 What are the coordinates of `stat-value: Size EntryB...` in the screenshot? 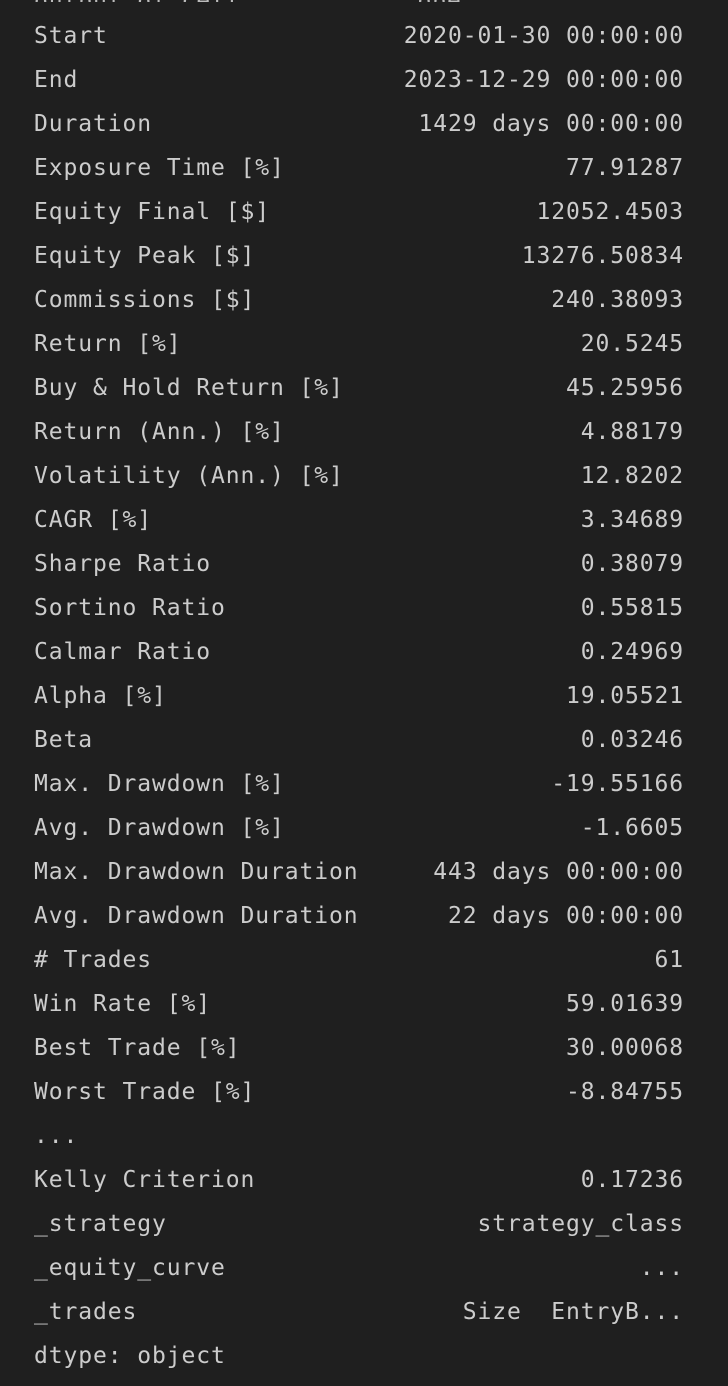 It's located at (573, 1312).